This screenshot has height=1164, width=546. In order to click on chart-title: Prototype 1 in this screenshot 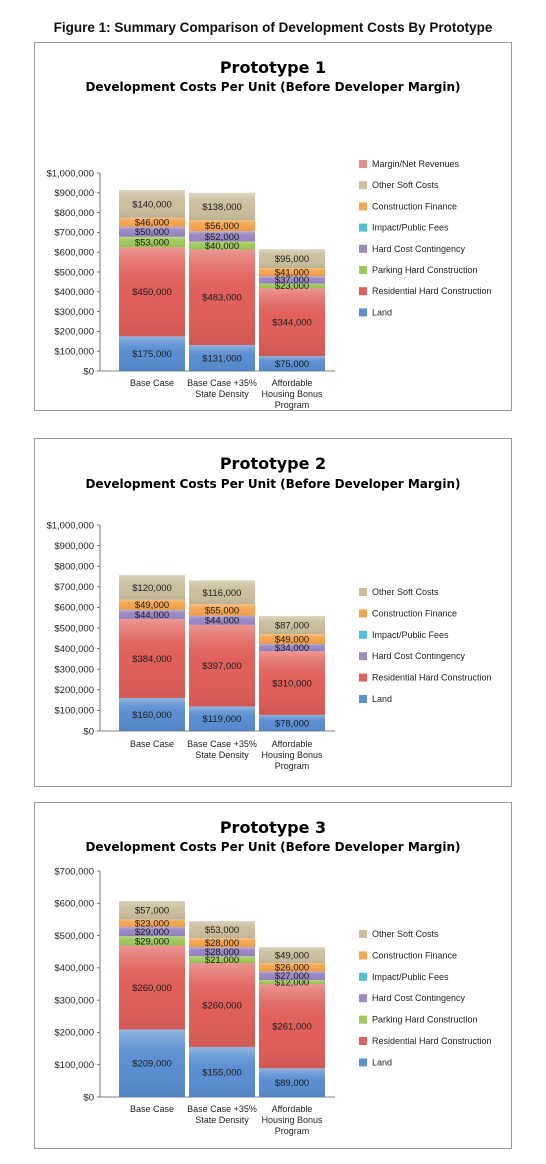, I will do `click(273, 67)`.